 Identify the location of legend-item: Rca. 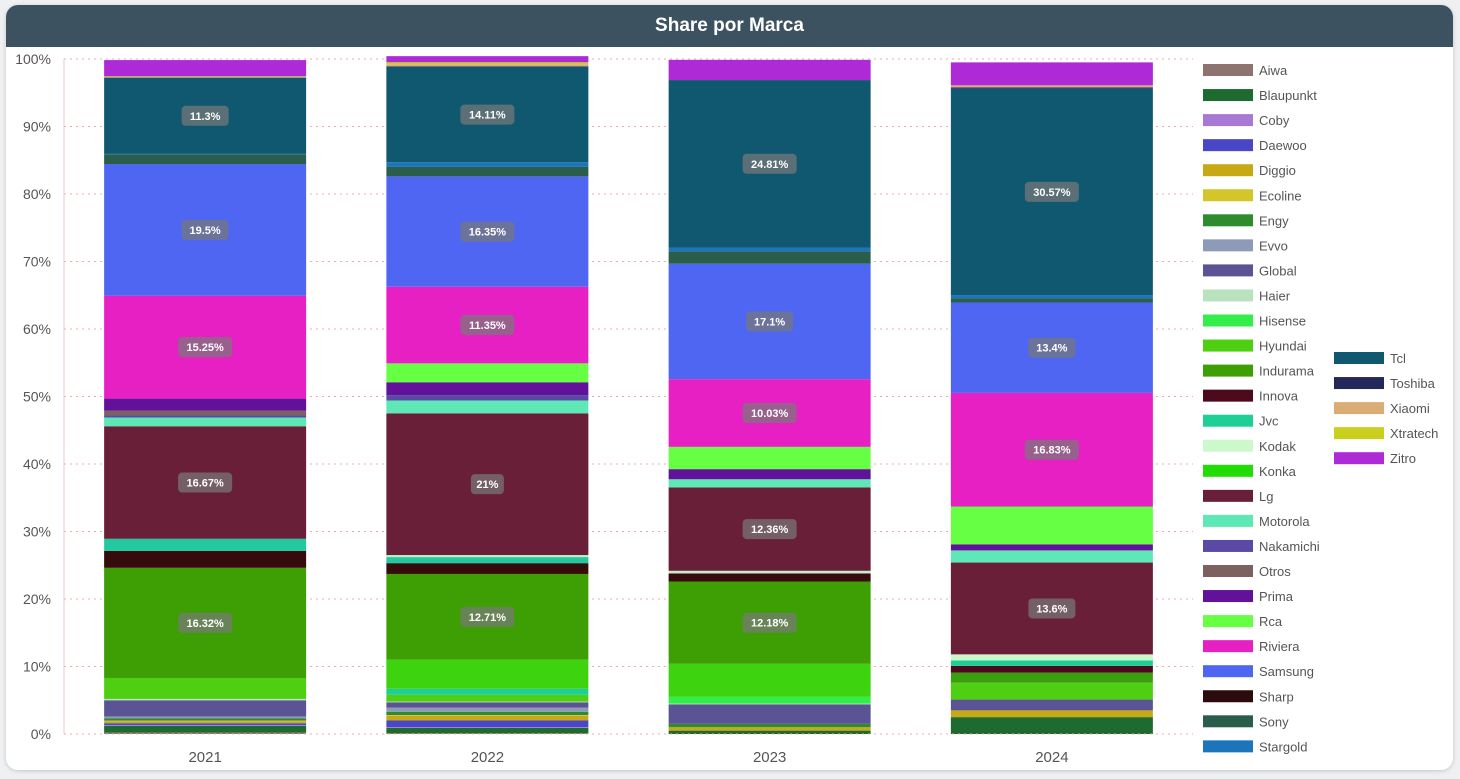
(1243, 621).